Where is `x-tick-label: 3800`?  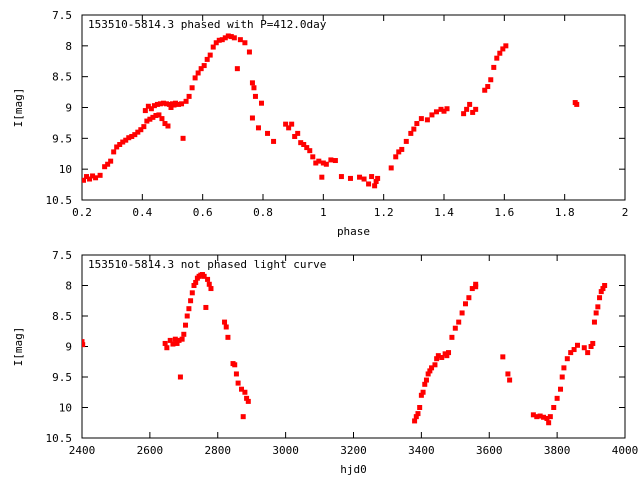
x-tick-label: 3800 is located at coordinates (557, 450).